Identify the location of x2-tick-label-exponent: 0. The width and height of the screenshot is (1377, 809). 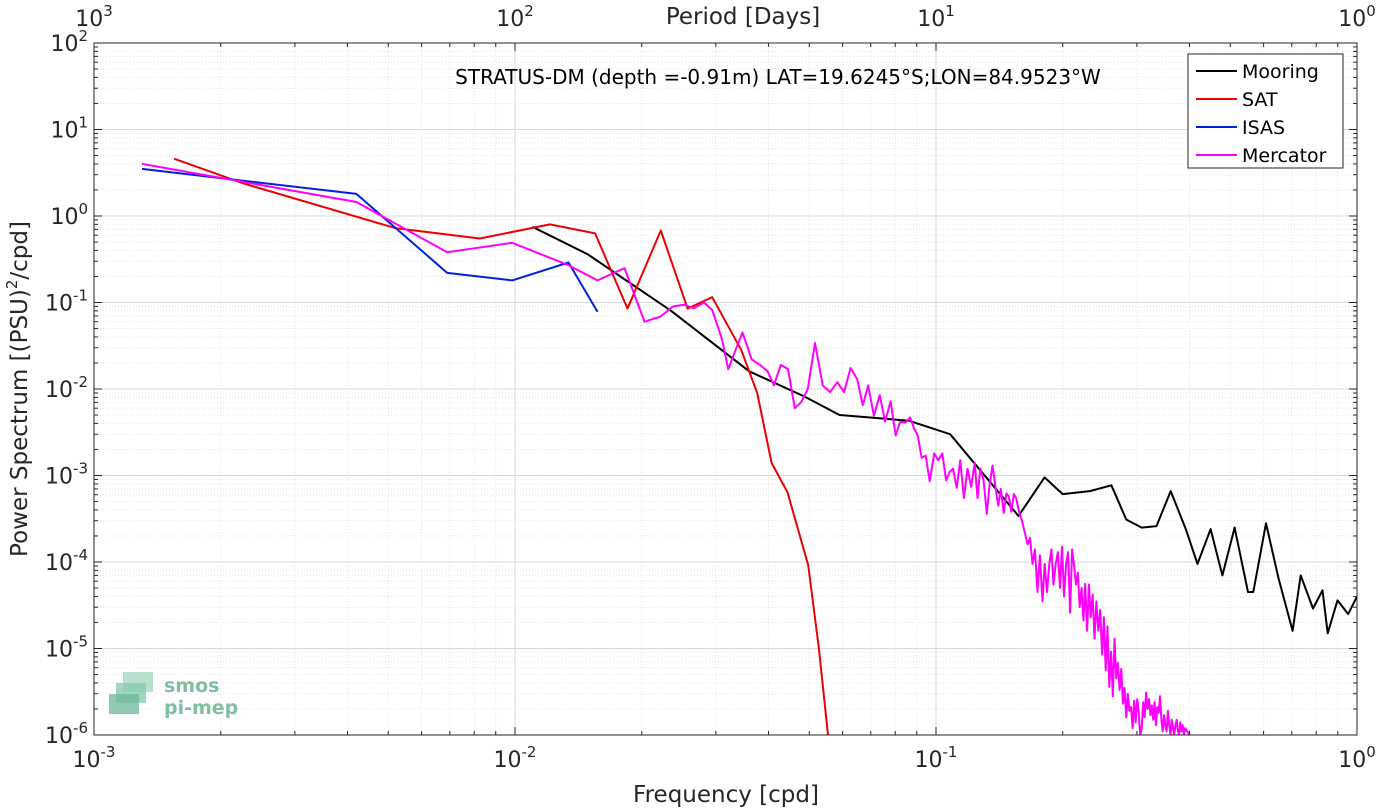
(1371, 11).